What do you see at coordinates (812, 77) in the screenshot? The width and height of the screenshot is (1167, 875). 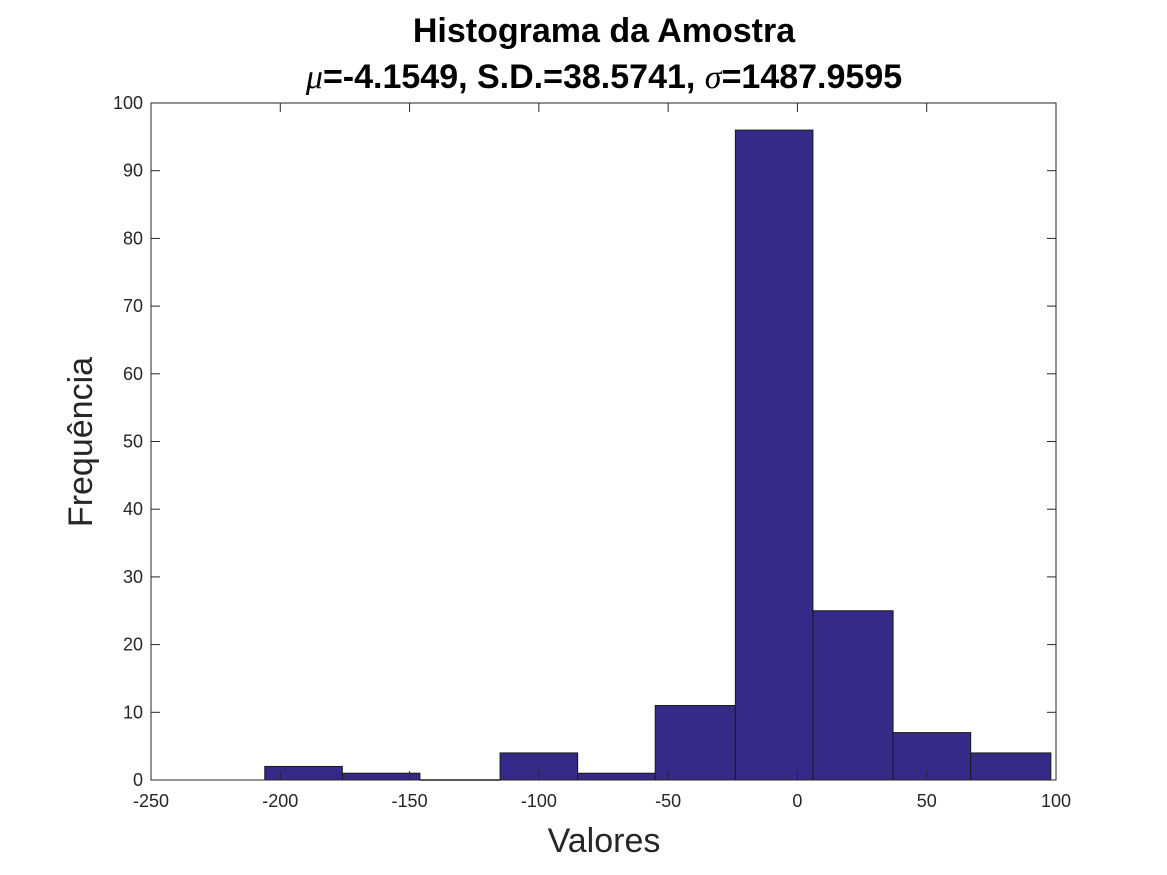 I see `subtitle-variance: =1487.9595` at bounding box center [812, 77].